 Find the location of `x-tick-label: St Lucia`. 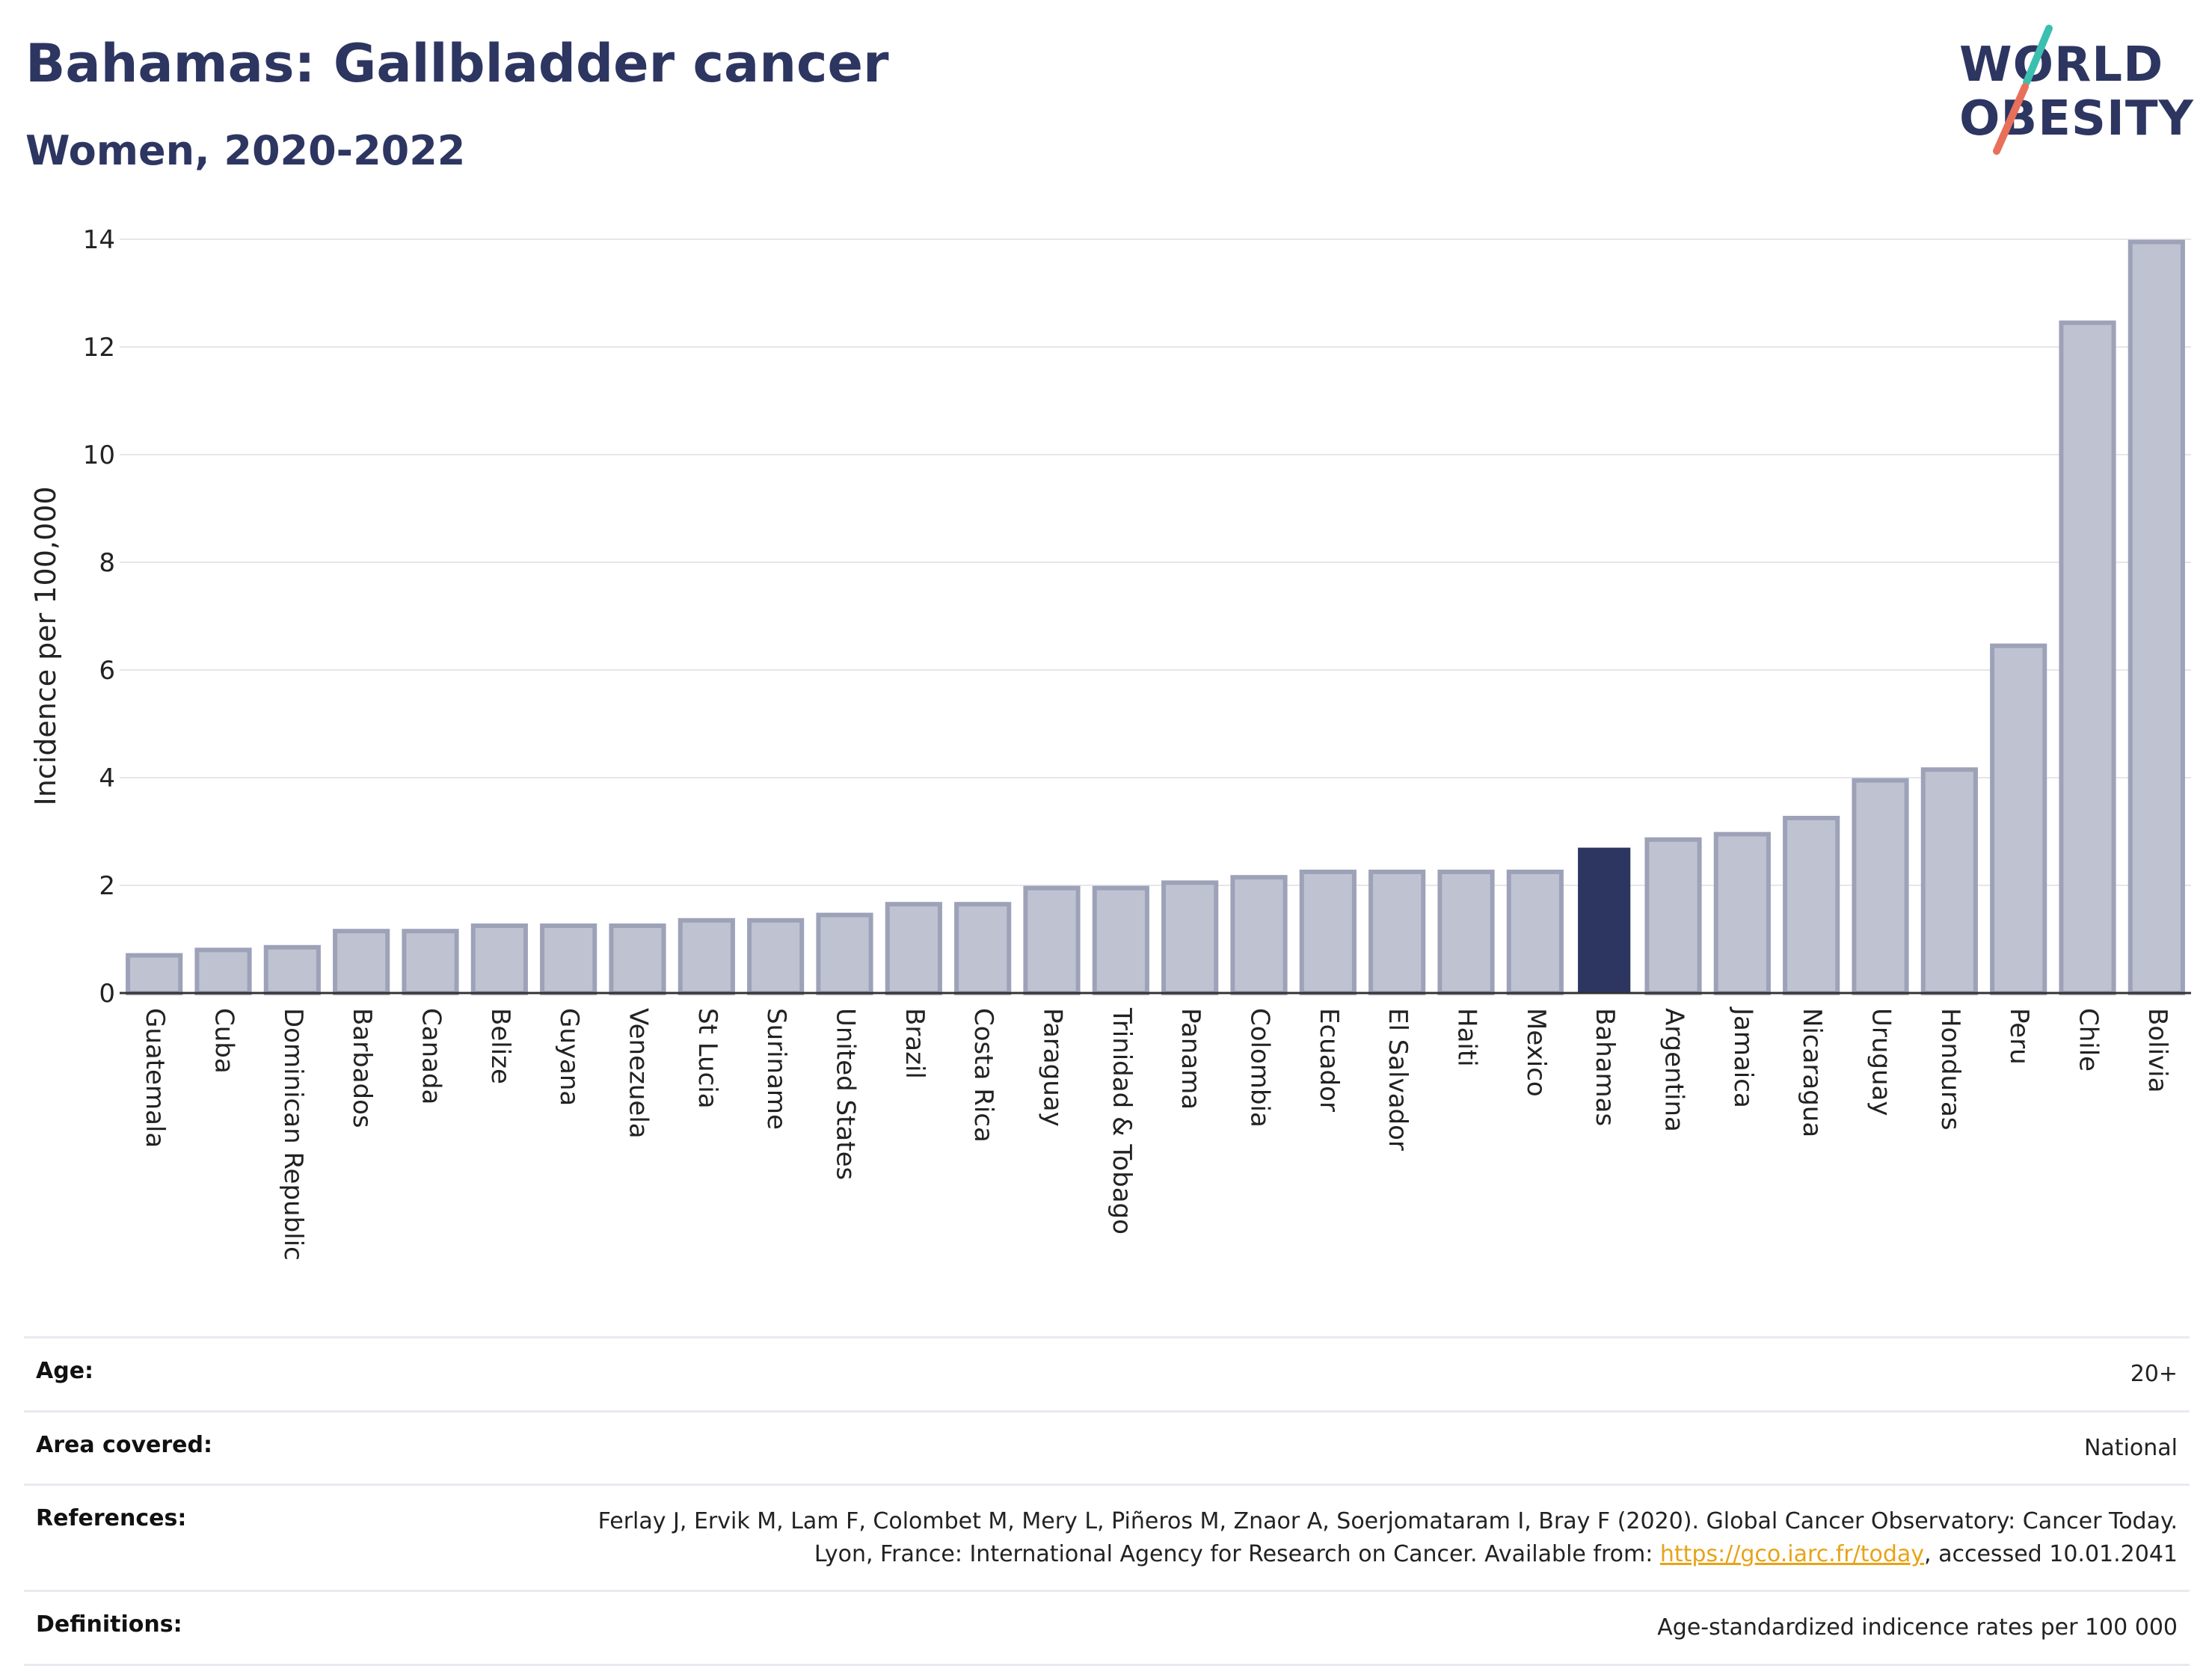

x-tick-label: St Lucia is located at coordinates (707, 1058).